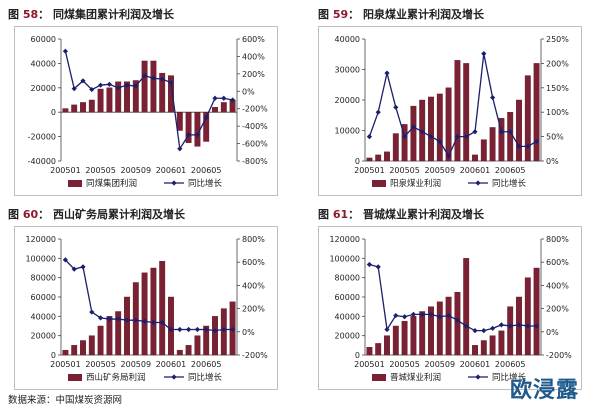  I want to click on title-text: 阳泉煤业累计利润及增长, so click(423, 14).